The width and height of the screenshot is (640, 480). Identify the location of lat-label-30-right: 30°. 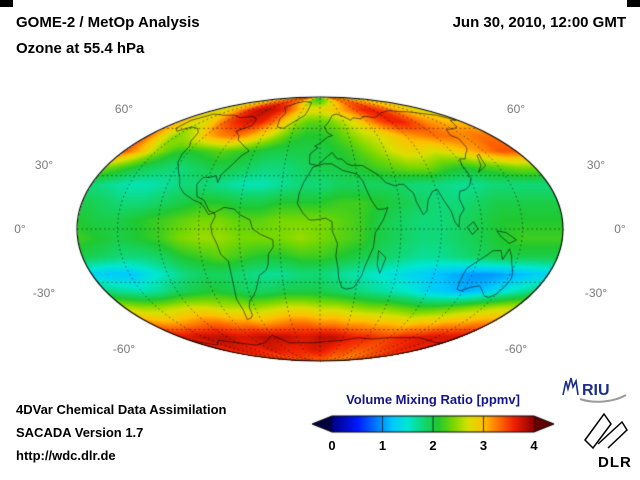
(596, 165).